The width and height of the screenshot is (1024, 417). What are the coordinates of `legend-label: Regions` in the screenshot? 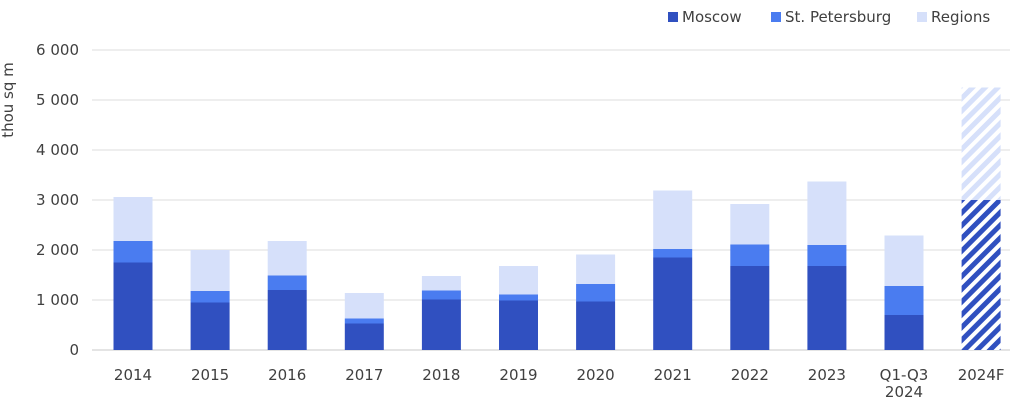 It's located at (960, 17).